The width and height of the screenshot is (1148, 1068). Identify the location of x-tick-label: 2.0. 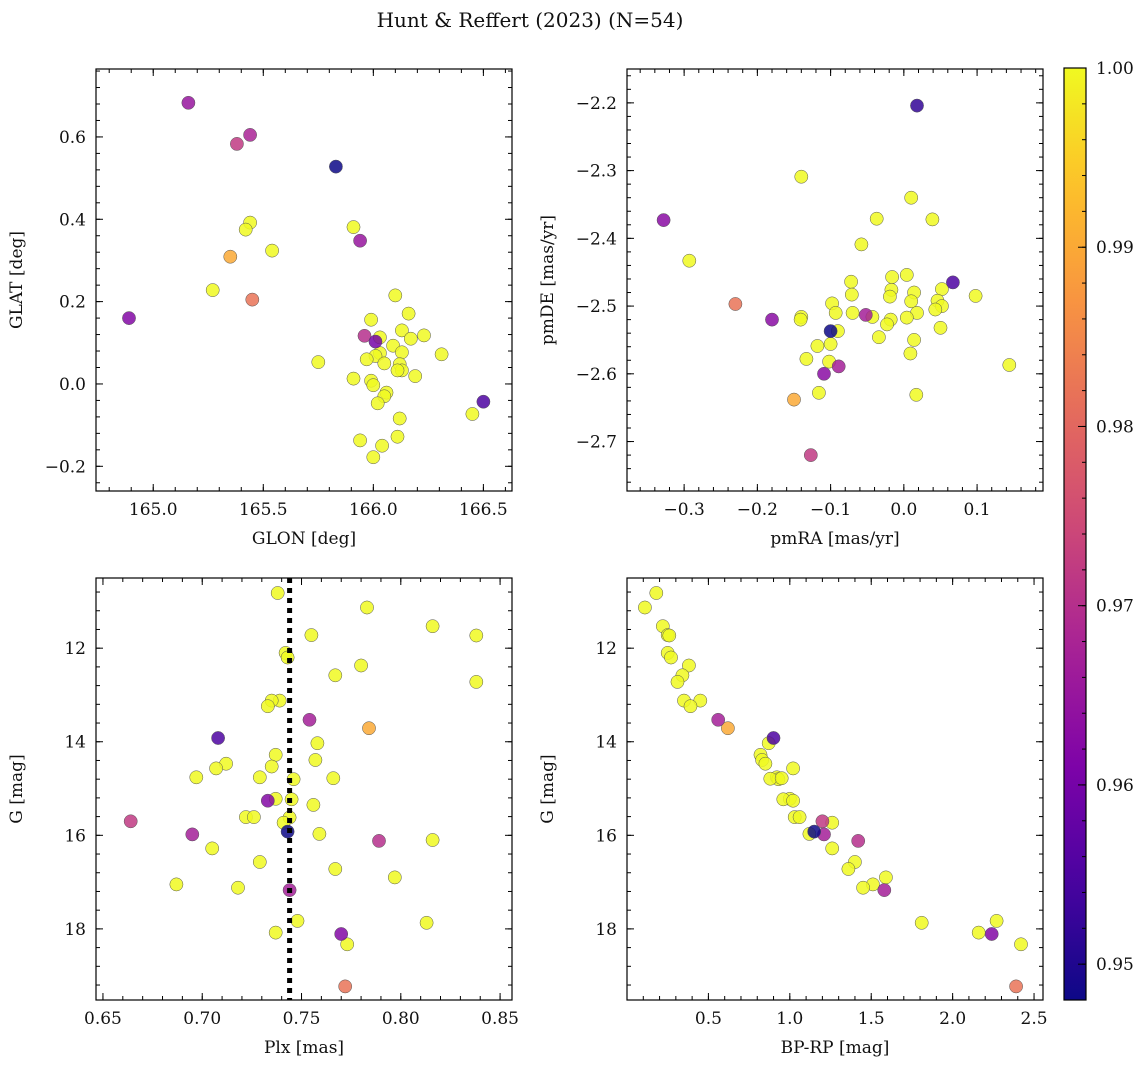
(952, 1019).